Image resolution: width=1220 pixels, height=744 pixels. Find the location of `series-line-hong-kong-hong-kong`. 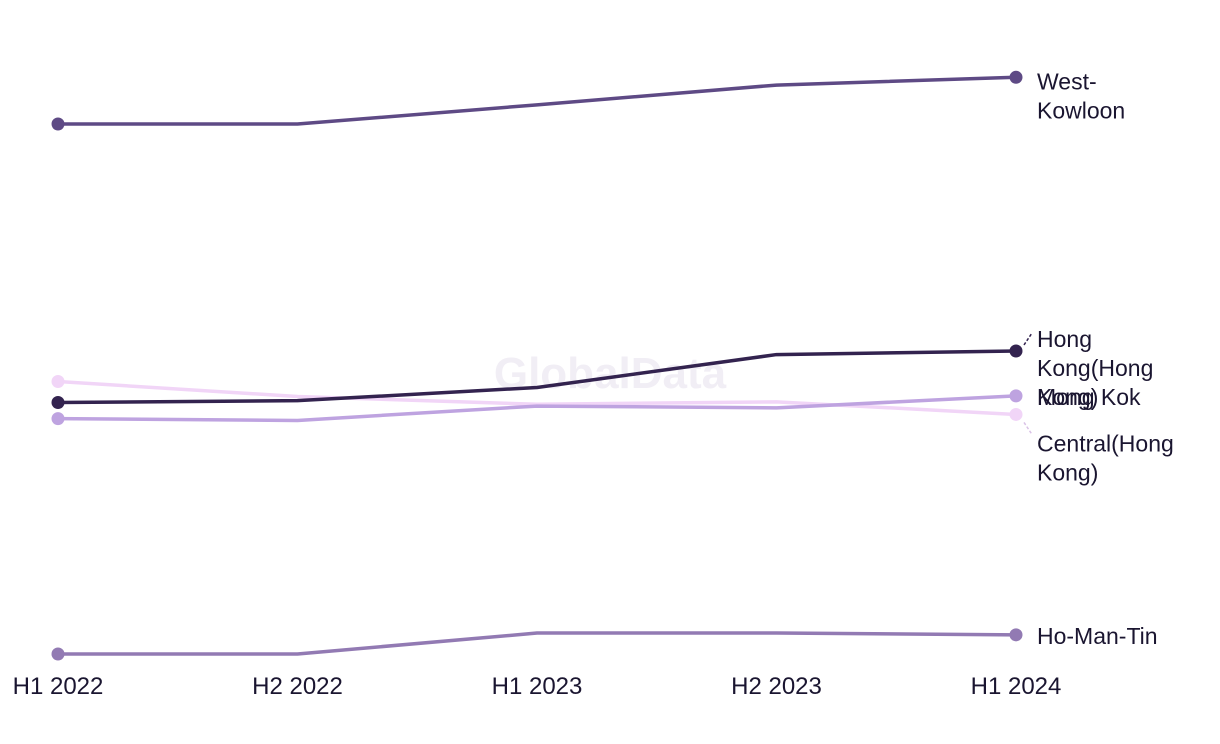

series-line-hong-kong-hong-kong is located at coordinates (537, 377).